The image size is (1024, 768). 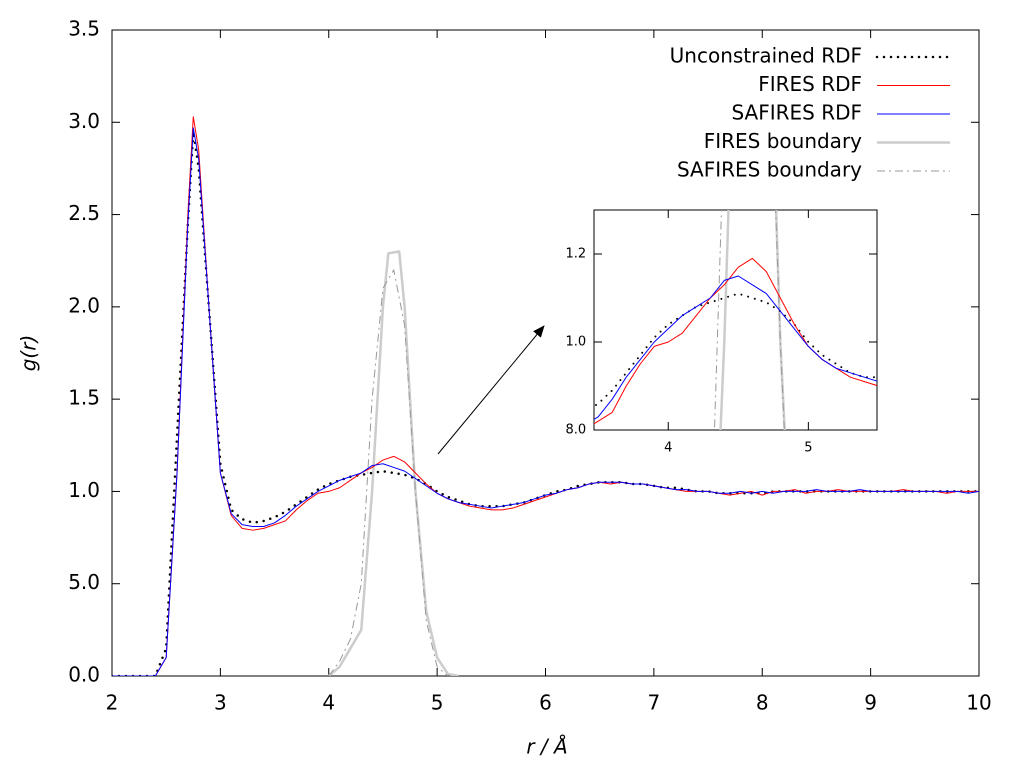 What do you see at coordinates (762, 703) in the screenshot?
I see `x-tick-label: 8` at bounding box center [762, 703].